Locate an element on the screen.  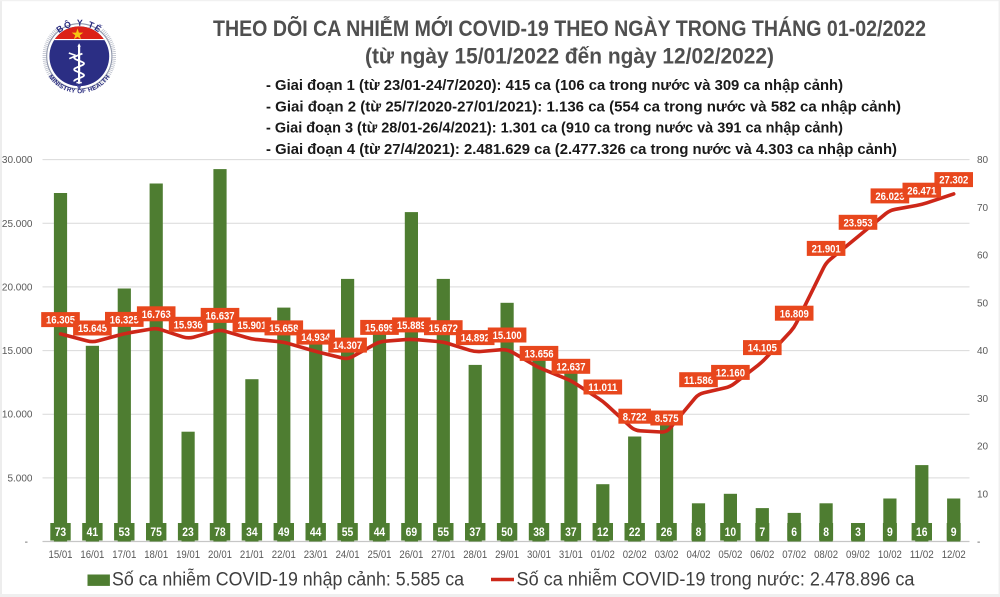
svg-text: 26.023 is located at coordinates (889, 197).